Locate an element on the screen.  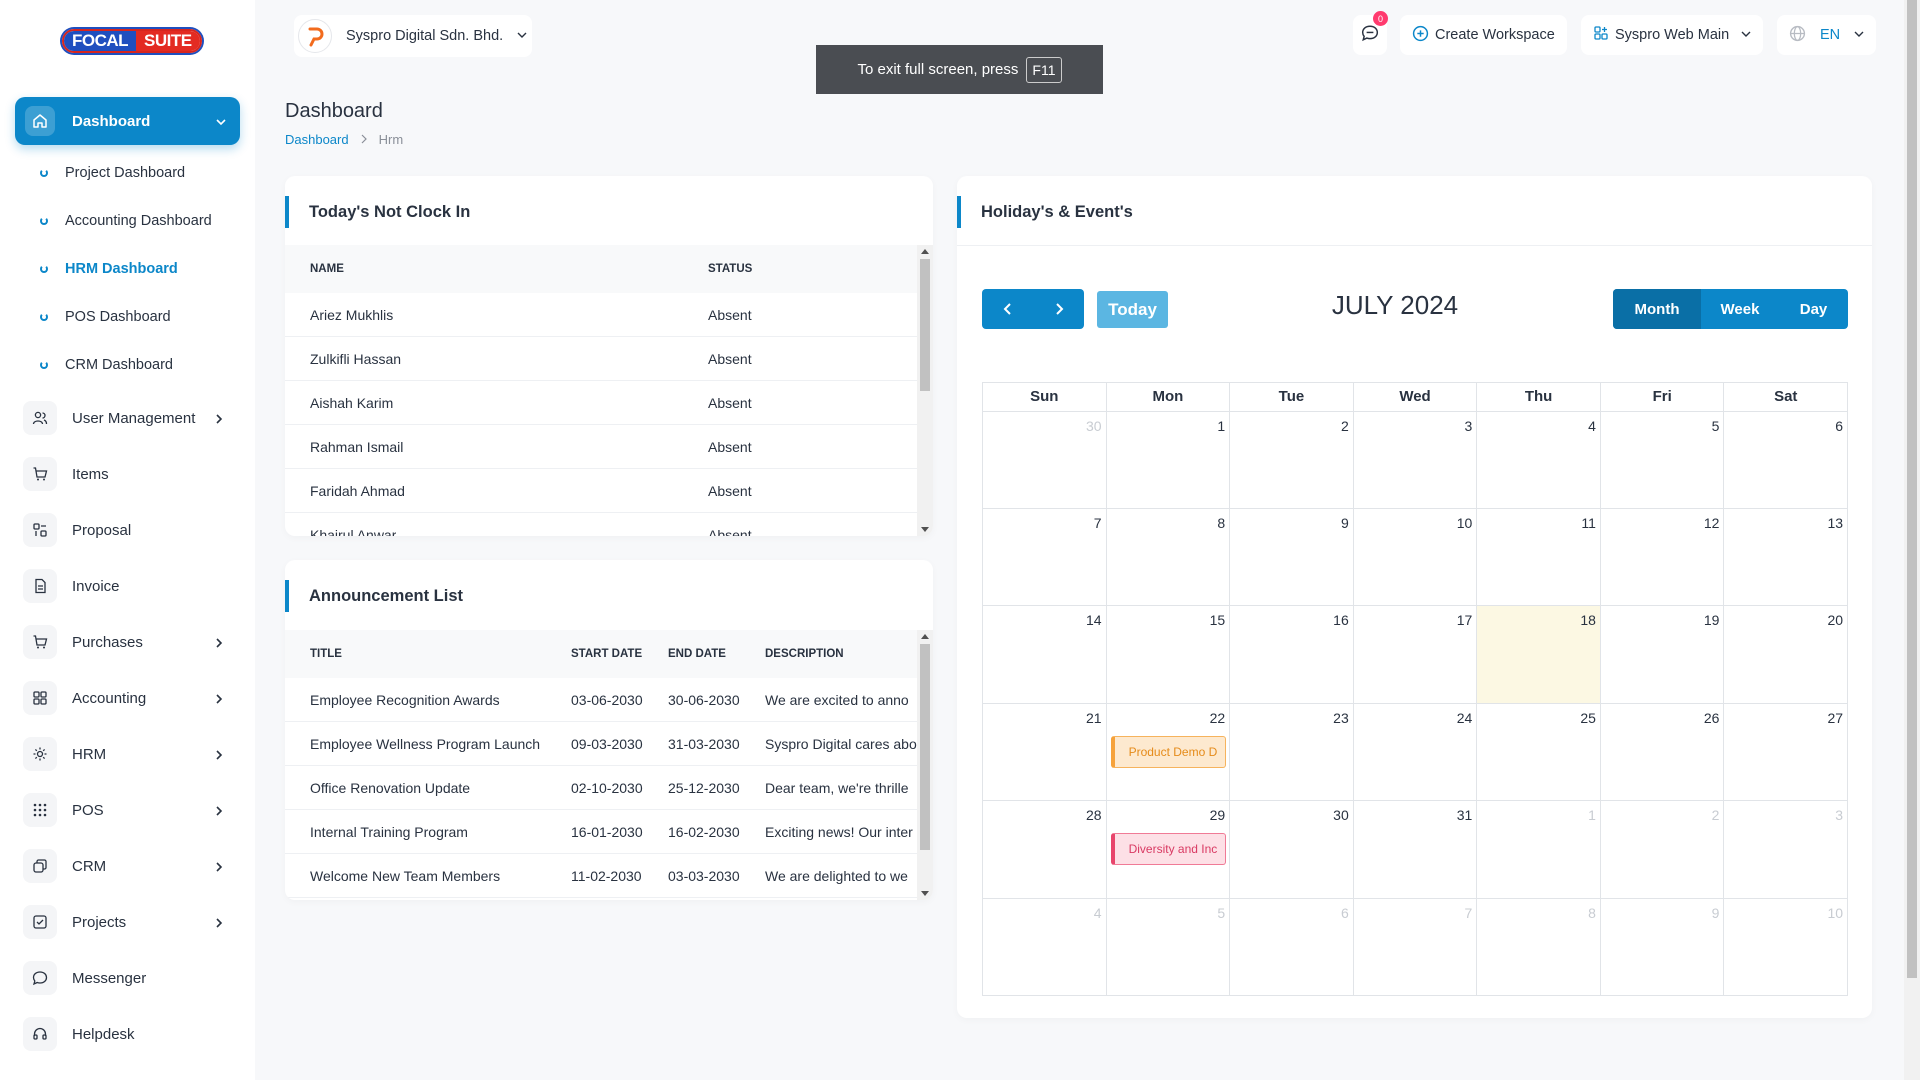
view-month-button: Month is located at coordinates (1657, 309).